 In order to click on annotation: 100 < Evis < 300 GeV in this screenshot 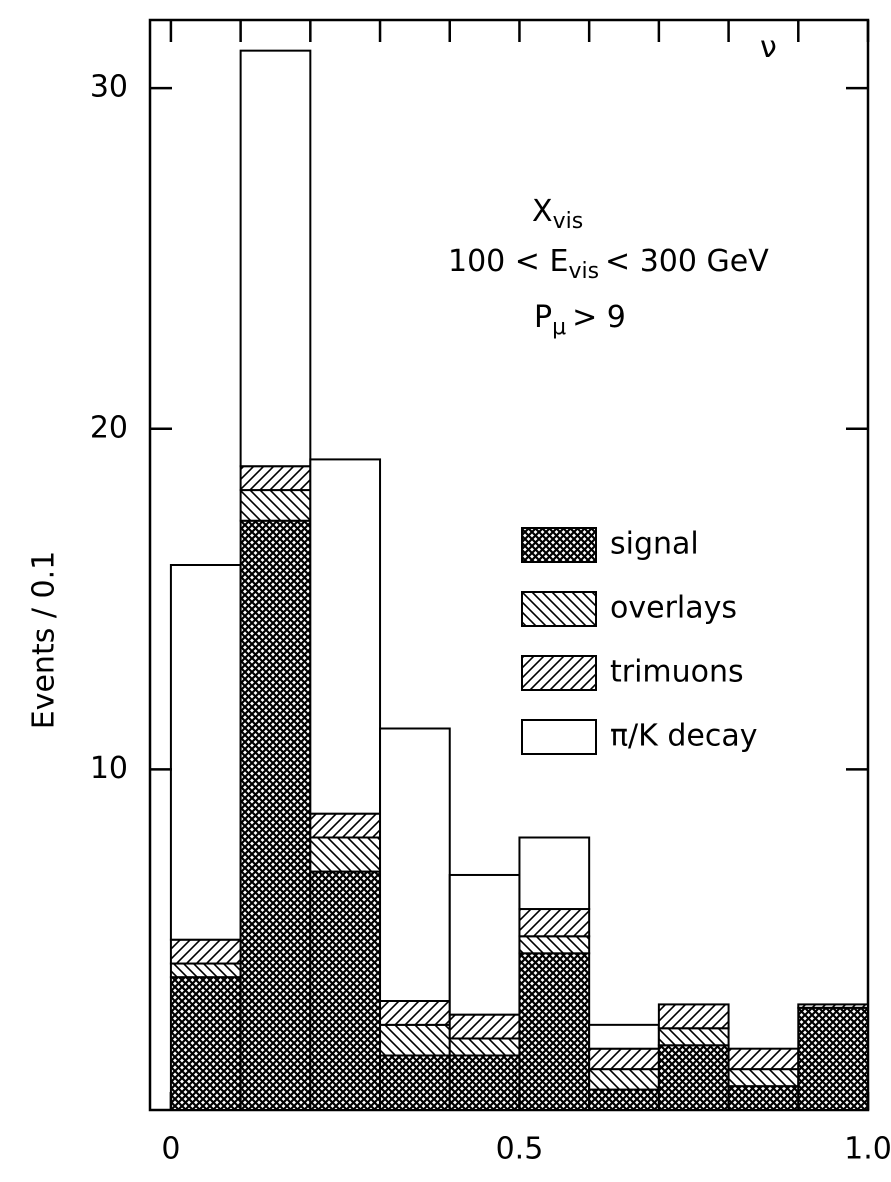, I will do `click(608, 264)`.